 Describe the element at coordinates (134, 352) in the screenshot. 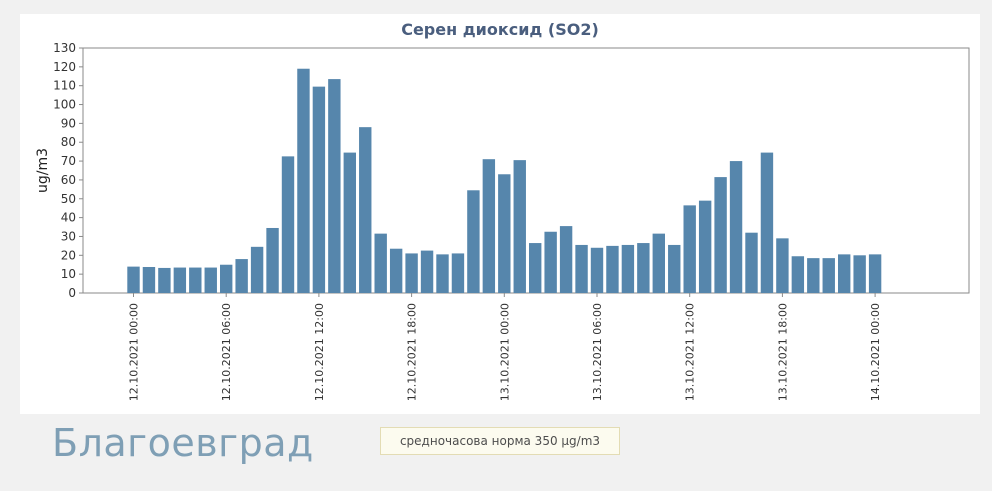

I see `x-tick-label: 12.10.2021 00:00` at that location.